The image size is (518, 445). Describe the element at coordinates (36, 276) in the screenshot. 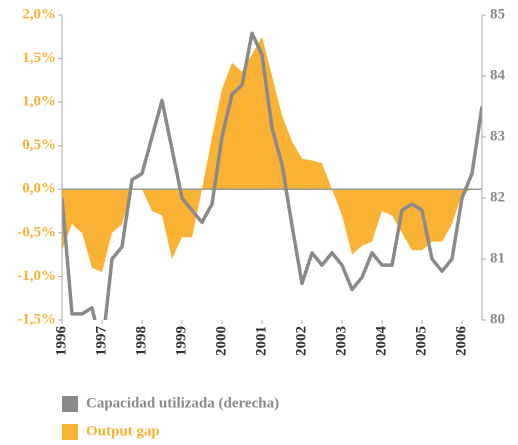

I see `y-tick-label: -1,0%` at that location.